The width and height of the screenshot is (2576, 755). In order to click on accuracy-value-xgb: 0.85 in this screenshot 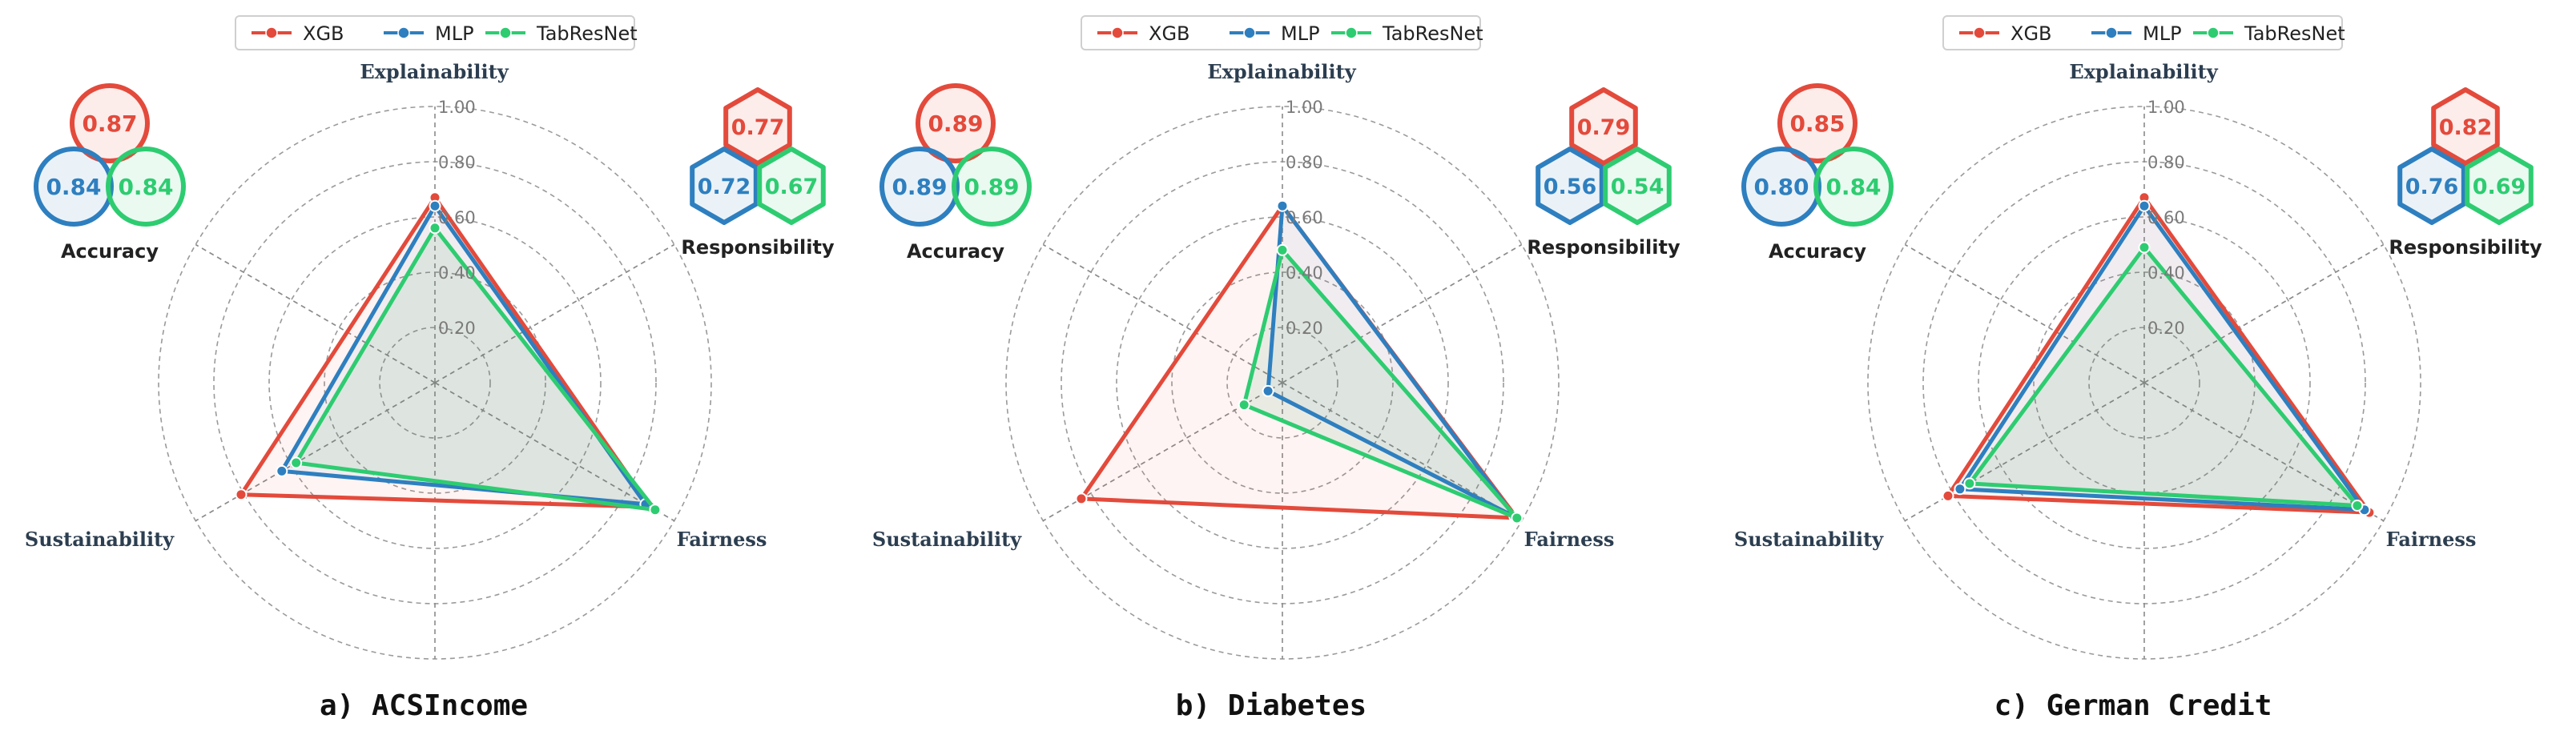, I will do `click(1817, 124)`.